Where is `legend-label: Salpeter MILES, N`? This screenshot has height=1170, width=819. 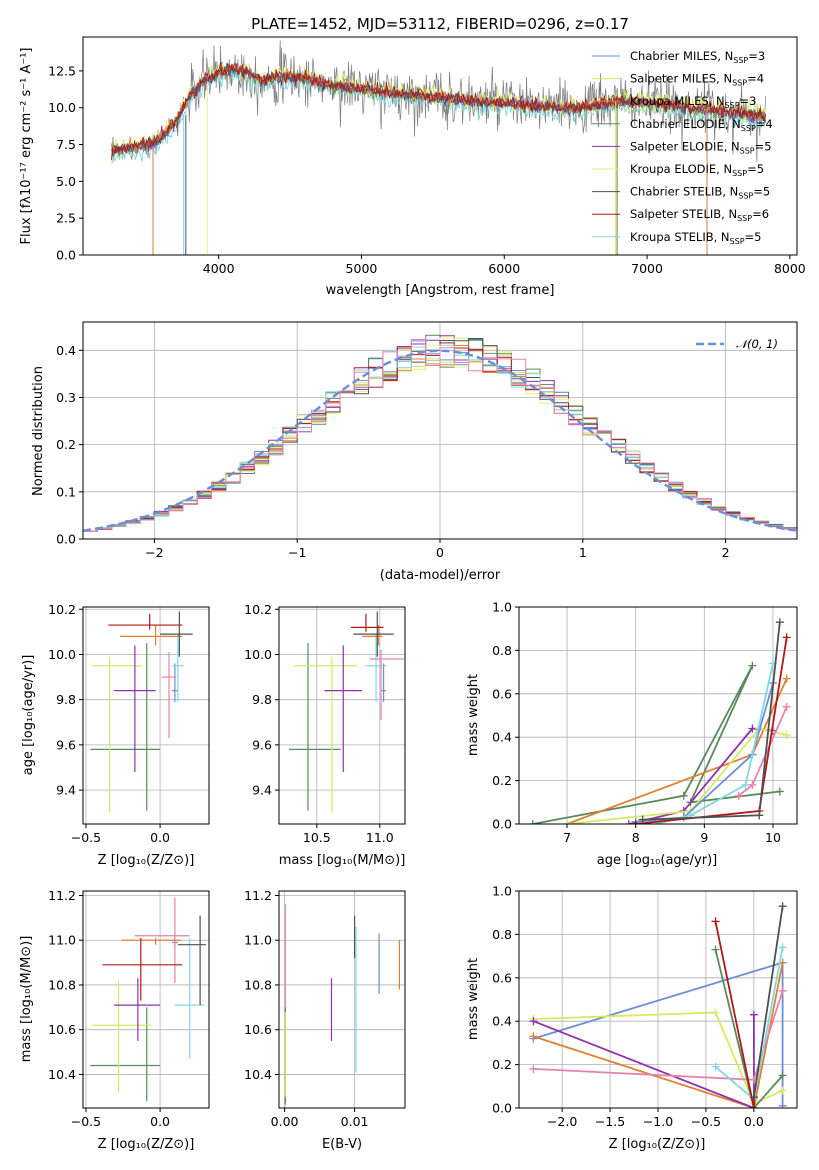 legend-label: Salpeter MILES, N is located at coordinates (681, 79).